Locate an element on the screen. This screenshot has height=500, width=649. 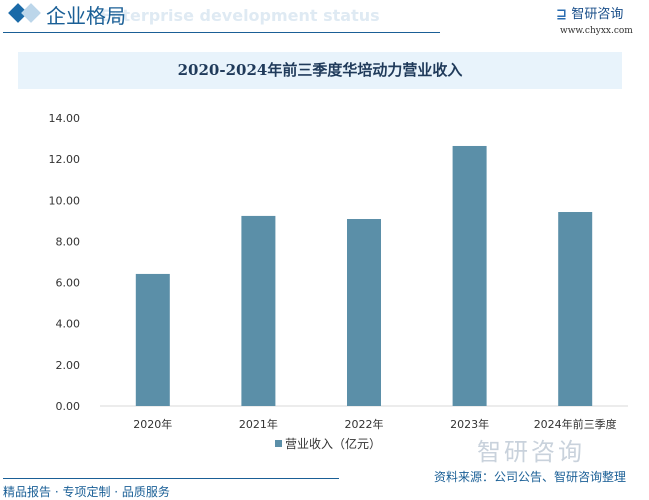
header-subtitle: Enterprise development status is located at coordinates (240, 15).